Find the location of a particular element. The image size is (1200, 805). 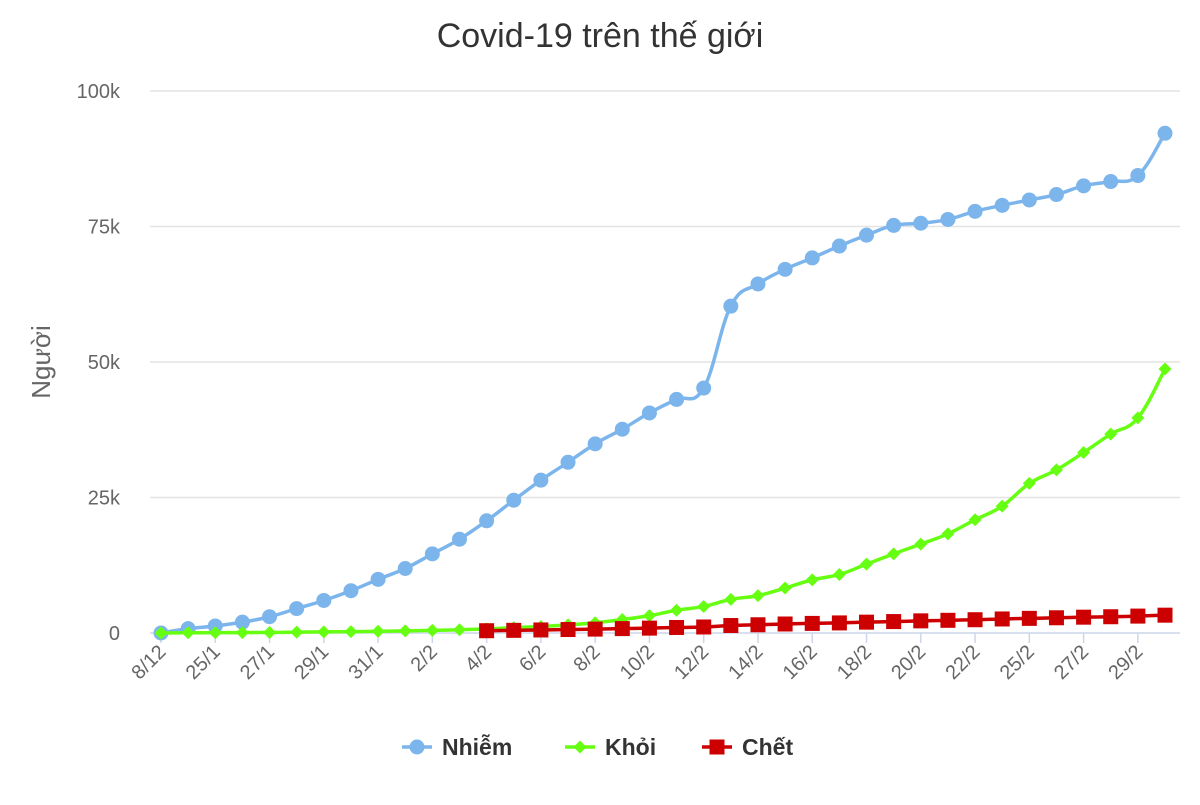

legend-item: Nhiễm is located at coordinates (457, 746).